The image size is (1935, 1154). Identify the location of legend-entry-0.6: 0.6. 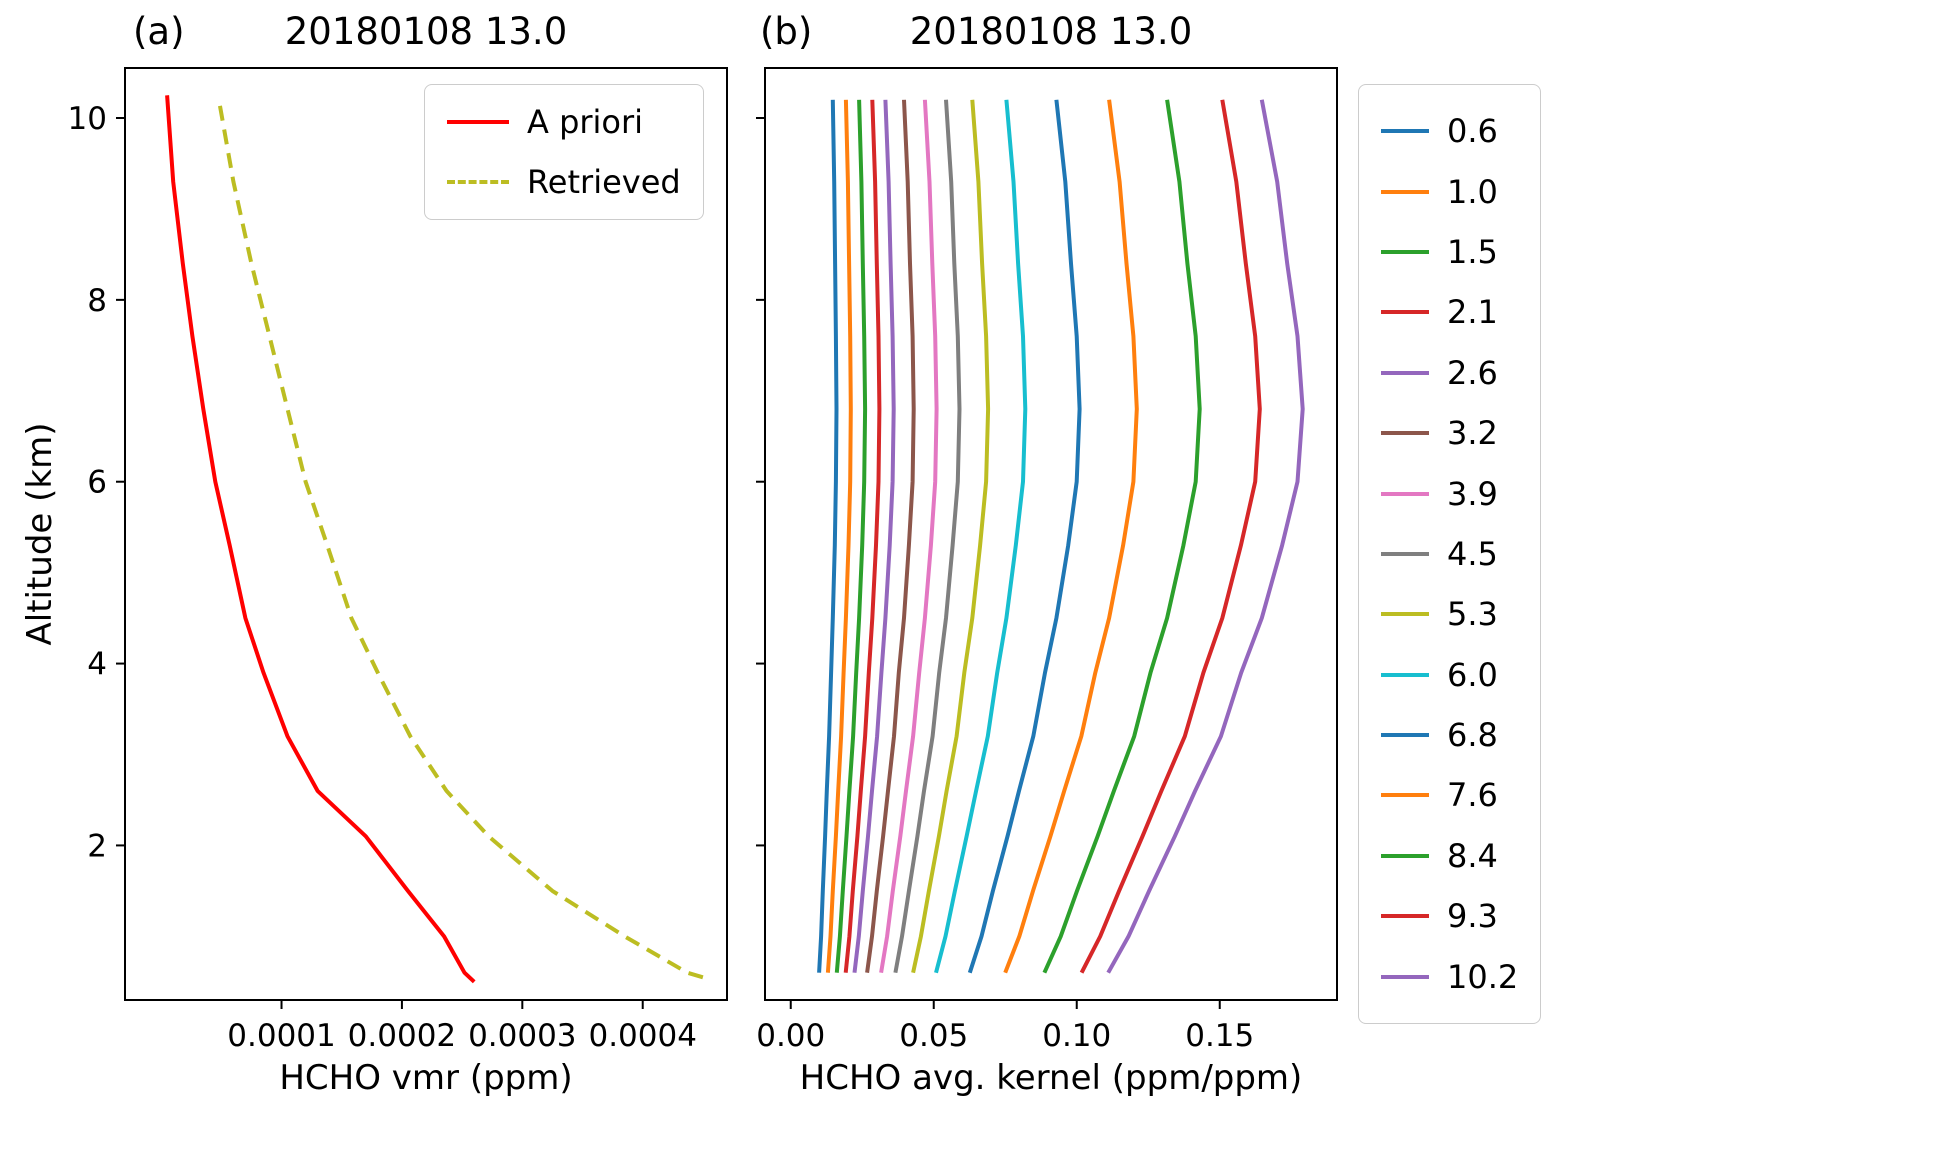
(1449, 131).